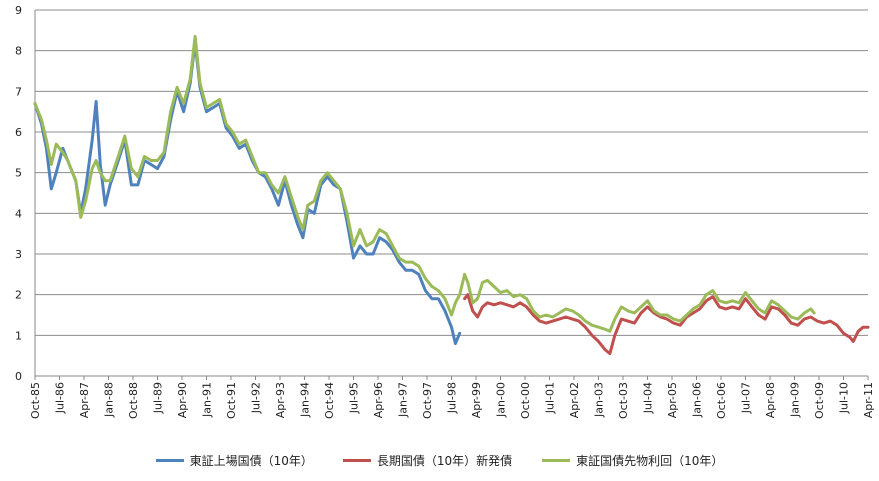 This screenshot has height=481, width=879. Describe the element at coordinates (18, 335) in the screenshot. I see `y-tick-label: 1` at that location.